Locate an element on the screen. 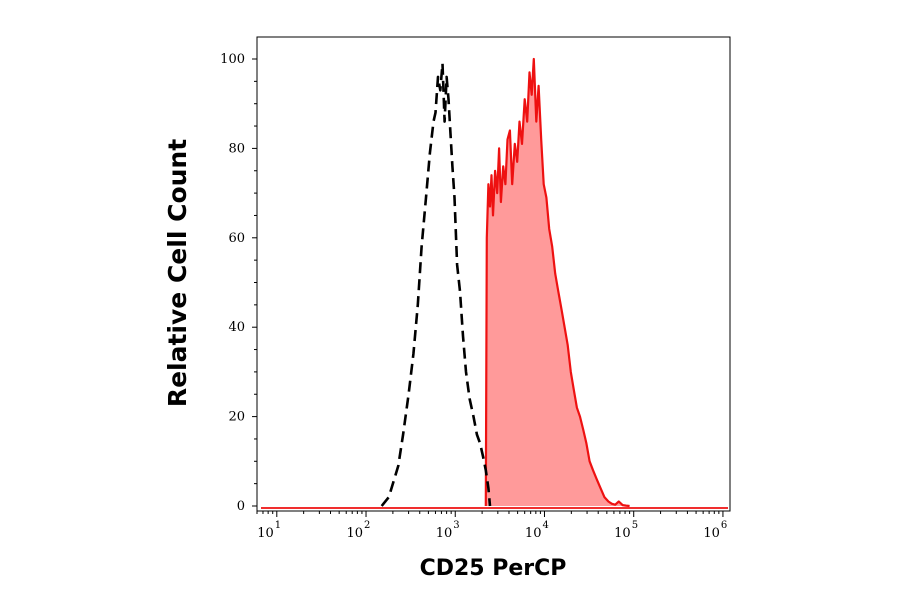 The height and width of the screenshot is (594, 900). x-axis-label: CD25 PerCP is located at coordinates (493, 568).